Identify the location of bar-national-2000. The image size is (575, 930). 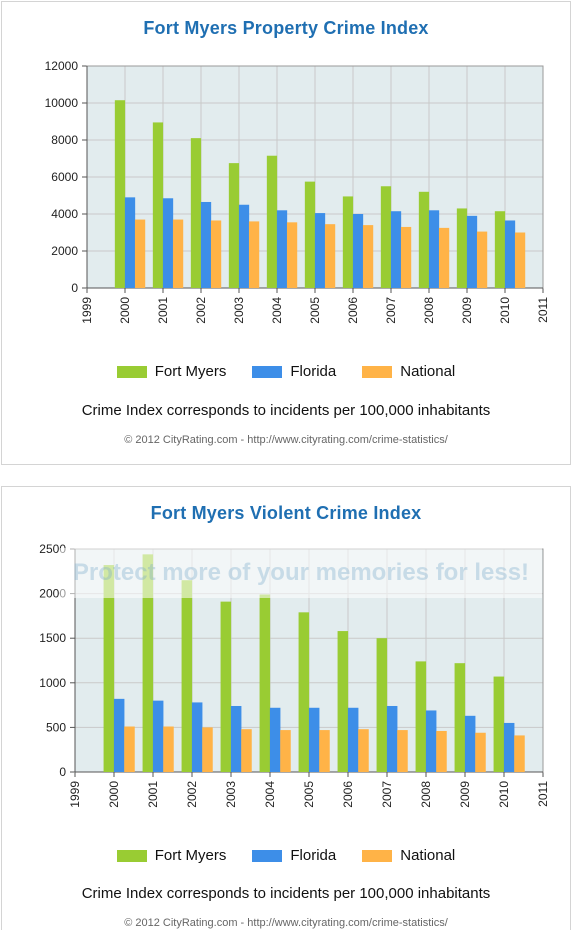
(129, 749).